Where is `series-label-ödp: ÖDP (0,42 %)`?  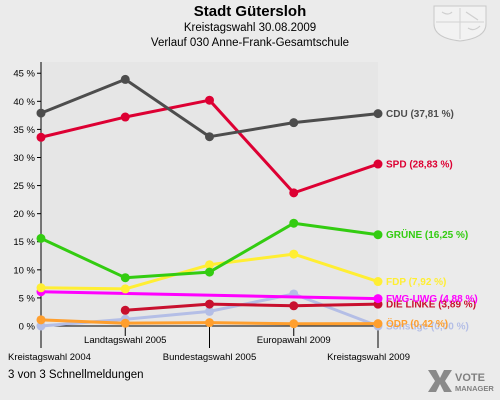 series-label-ödp: ÖDP (0,42 %) is located at coordinates (417, 323).